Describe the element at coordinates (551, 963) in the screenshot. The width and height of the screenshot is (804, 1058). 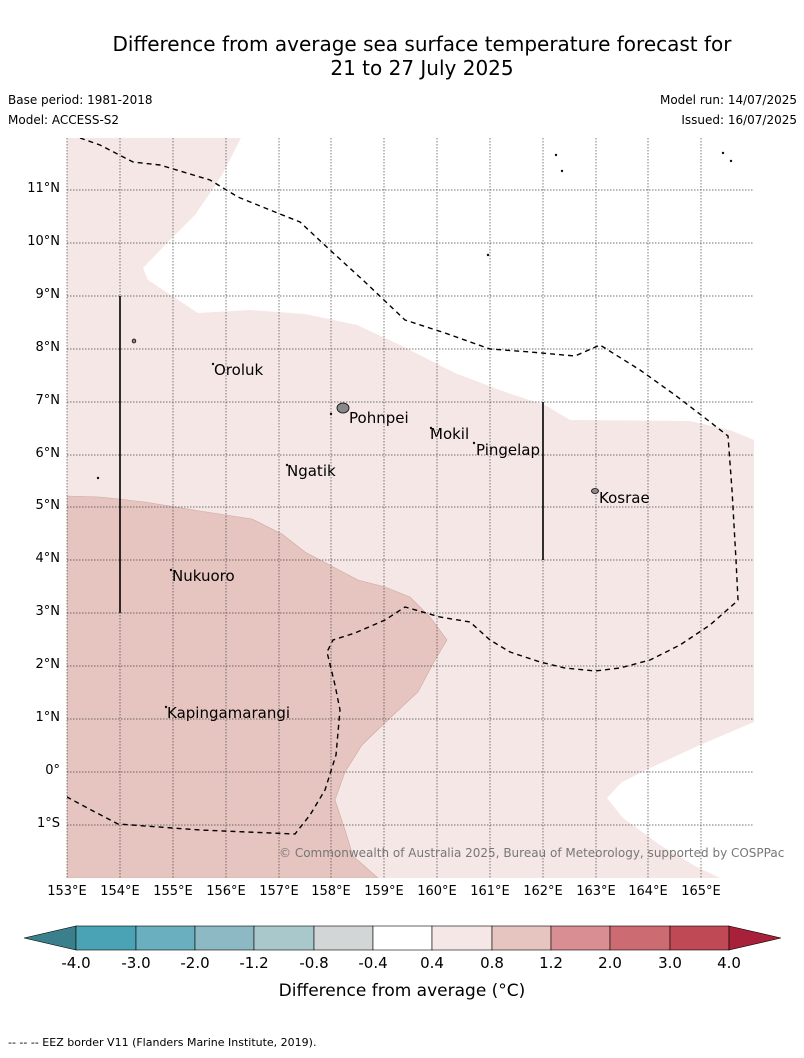
I see `colorbar-tick: 1.2` at that location.